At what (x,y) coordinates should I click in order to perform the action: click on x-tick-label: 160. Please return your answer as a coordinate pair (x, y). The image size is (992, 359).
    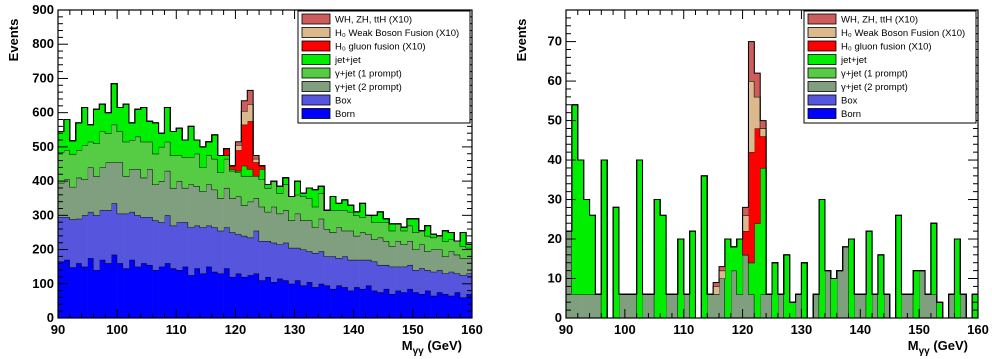
    Looking at the image, I should click on (978, 329).